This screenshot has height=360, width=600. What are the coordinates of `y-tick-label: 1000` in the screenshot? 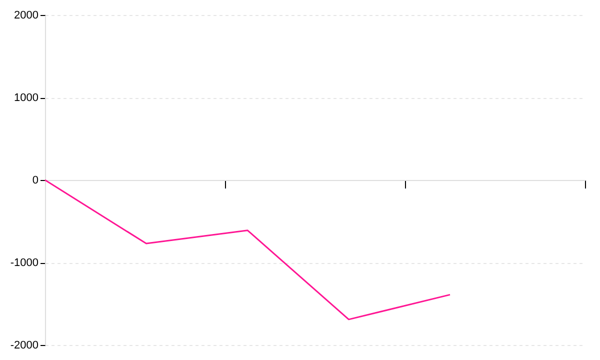 It's located at (26, 98).